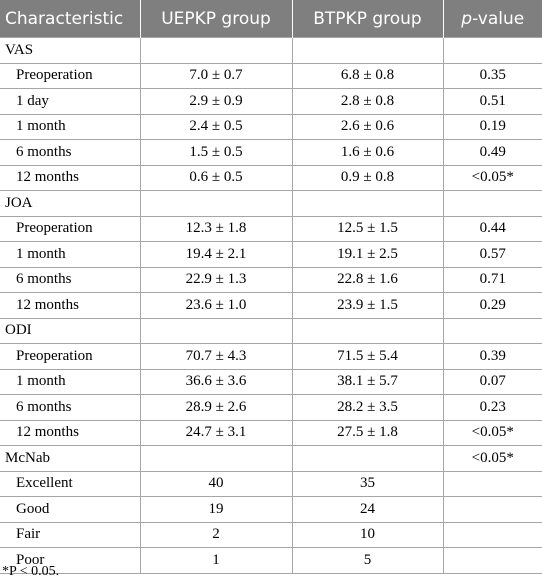 The image size is (542, 585). I want to click on btpkp-value: 2.6 ± 0.6, so click(367, 126).